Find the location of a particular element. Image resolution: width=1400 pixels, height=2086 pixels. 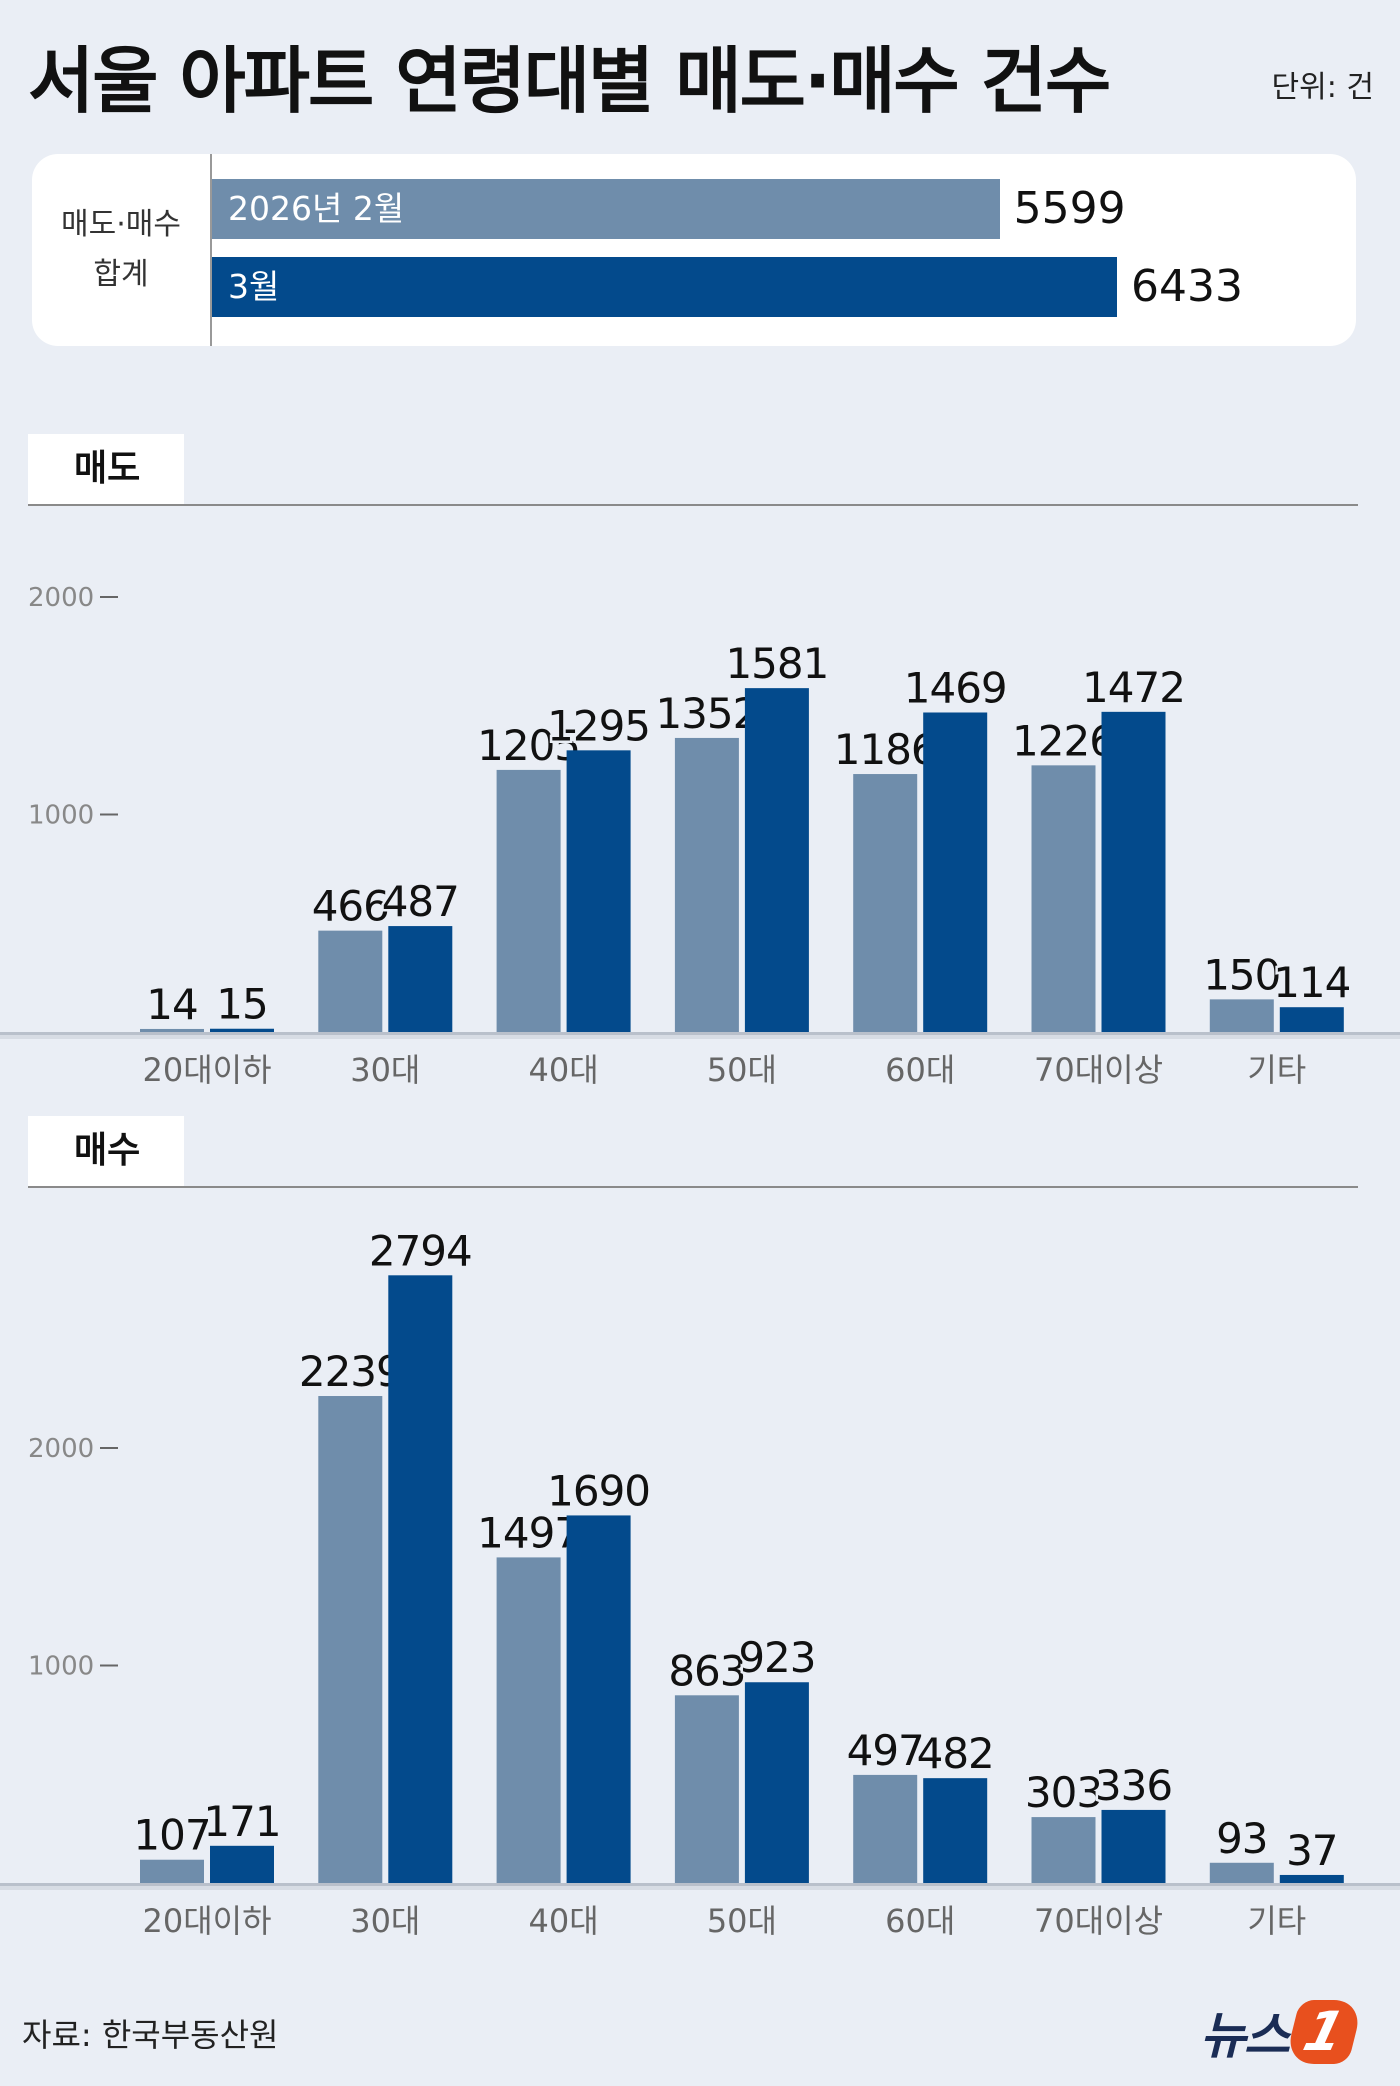

buy-category-label: 50대 is located at coordinates (742, 1921).